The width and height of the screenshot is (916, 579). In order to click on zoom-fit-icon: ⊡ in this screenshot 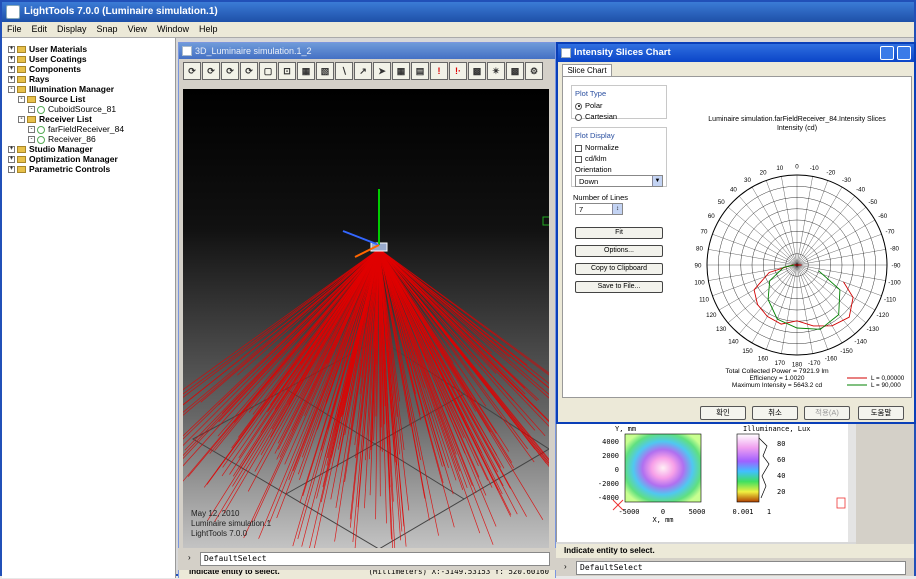, I will do `click(287, 71)`.